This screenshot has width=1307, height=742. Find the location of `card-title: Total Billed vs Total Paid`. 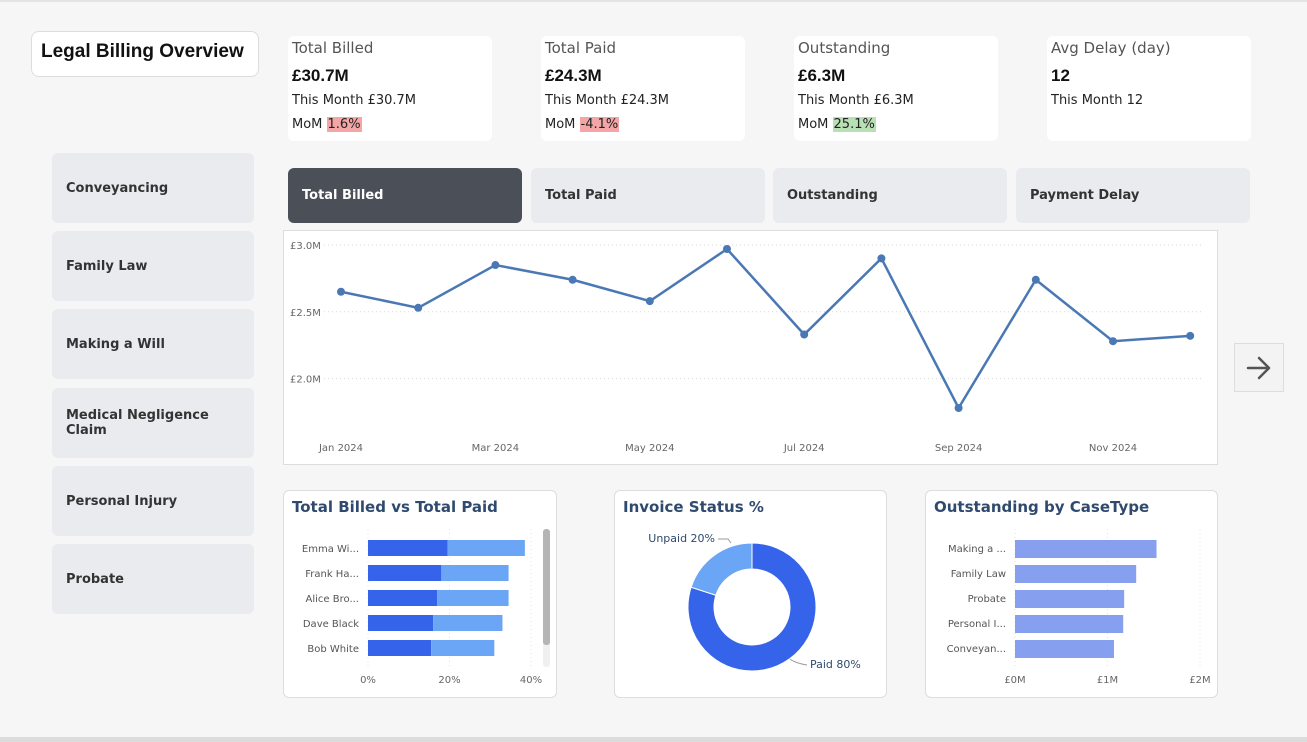

card-title: Total Billed vs Total Paid is located at coordinates (395, 507).